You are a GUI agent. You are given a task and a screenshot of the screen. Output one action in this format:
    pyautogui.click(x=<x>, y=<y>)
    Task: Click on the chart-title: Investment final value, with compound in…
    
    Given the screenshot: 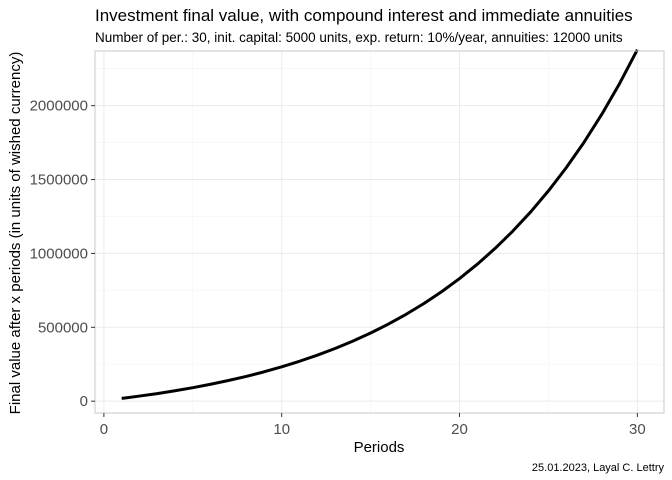 What is the action you would take?
    pyautogui.click(x=364, y=15)
    